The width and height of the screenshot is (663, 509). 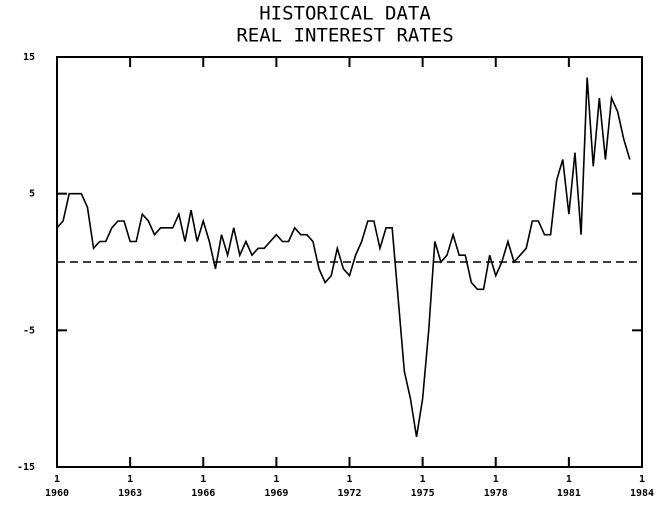 What do you see at coordinates (642, 493) in the screenshot?
I see `x-tick-label: 1984` at bounding box center [642, 493].